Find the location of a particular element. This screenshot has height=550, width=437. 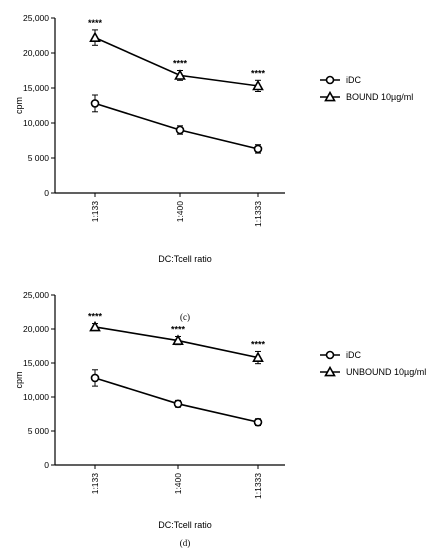

panel-label: (d) is located at coordinates (185, 543).